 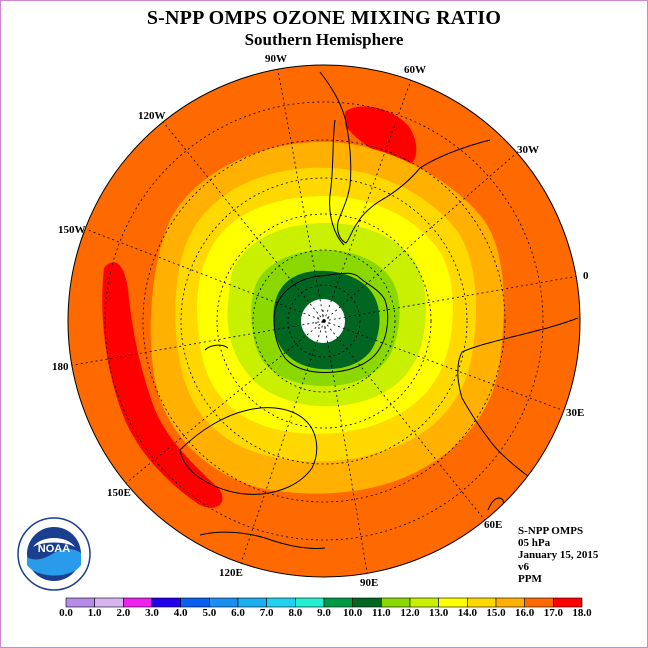 I want to click on map-subtitle: Southern Hemisphere, so click(x=324, y=39).